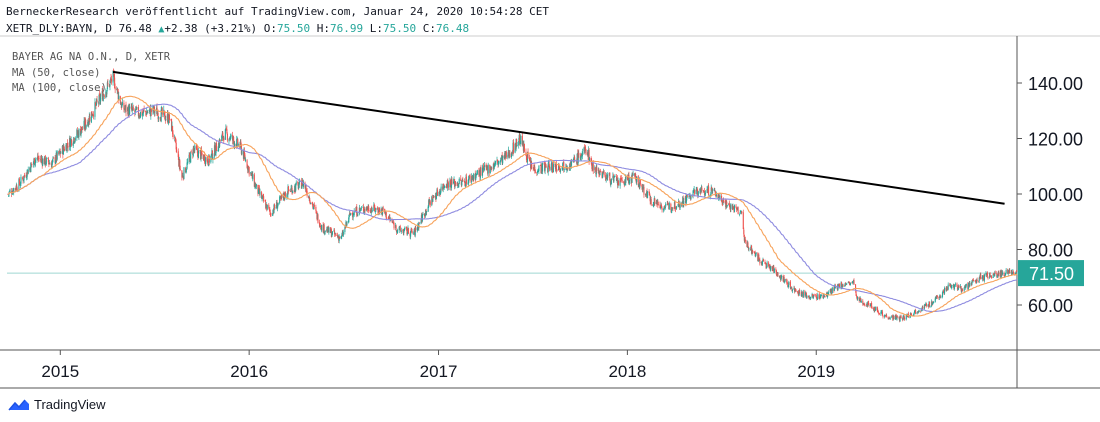 The height and width of the screenshot is (422, 1100). Describe the element at coordinates (135, 28) in the screenshot. I see `last-price: 76.48` at that location.